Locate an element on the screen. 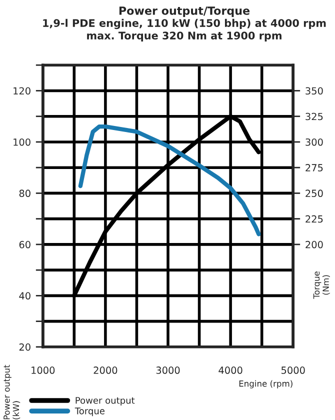 Image resolution: width=335 pixels, height=420 pixels. y2-tick-label: 300 is located at coordinates (314, 142).